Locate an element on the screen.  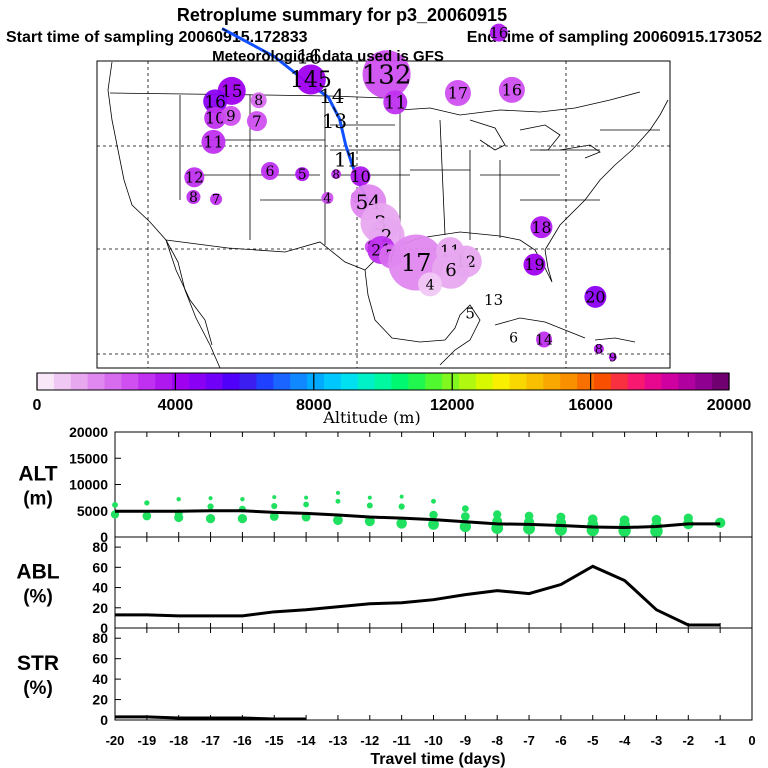
x-tick-label: -1 is located at coordinates (720, 740).